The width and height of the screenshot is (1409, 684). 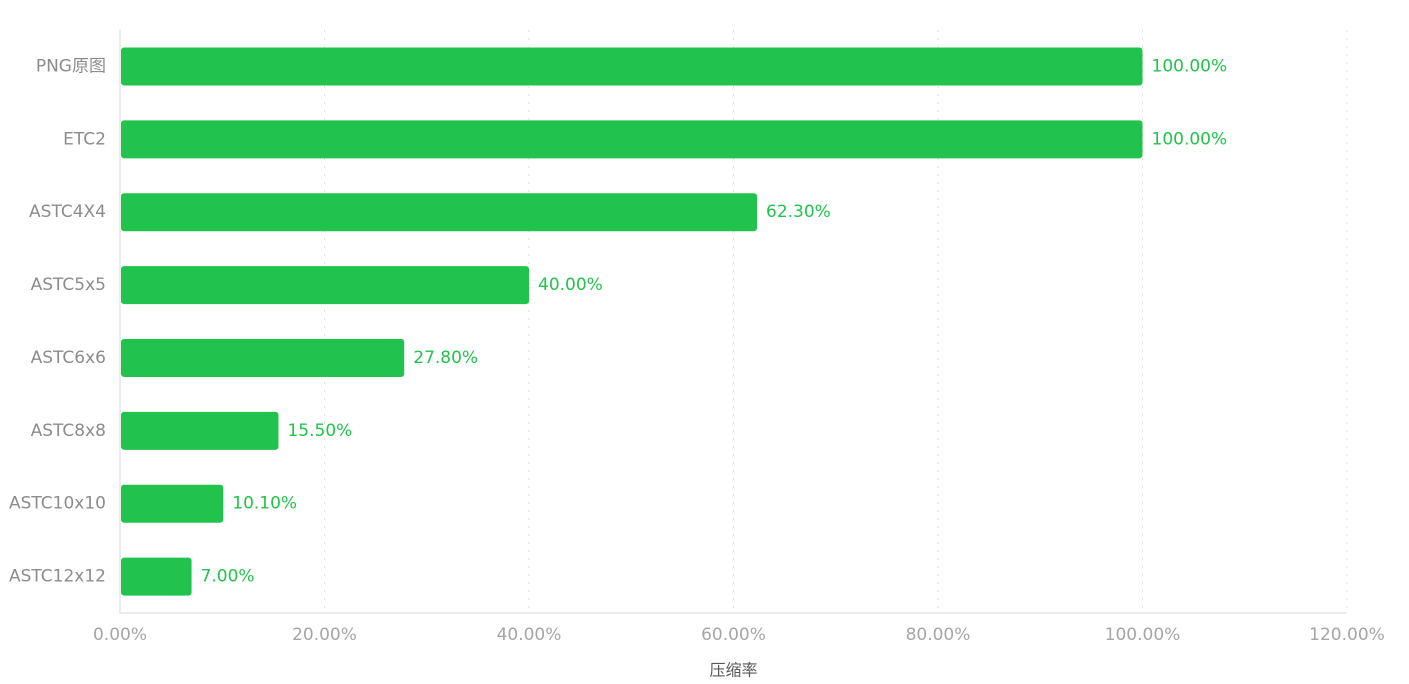 What do you see at coordinates (445, 358) in the screenshot?
I see `data-label: 27.80%` at bounding box center [445, 358].